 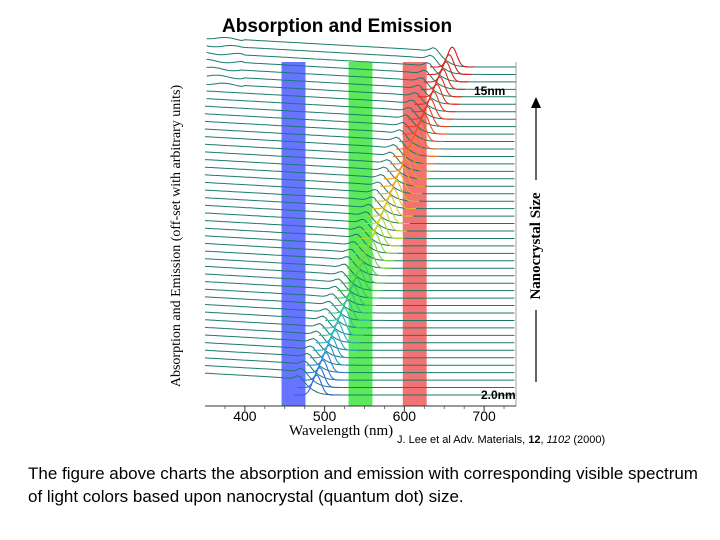 What do you see at coordinates (337, 26) in the screenshot?
I see `slide-title: Absorption and Emission` at bounding box center [337, 26].